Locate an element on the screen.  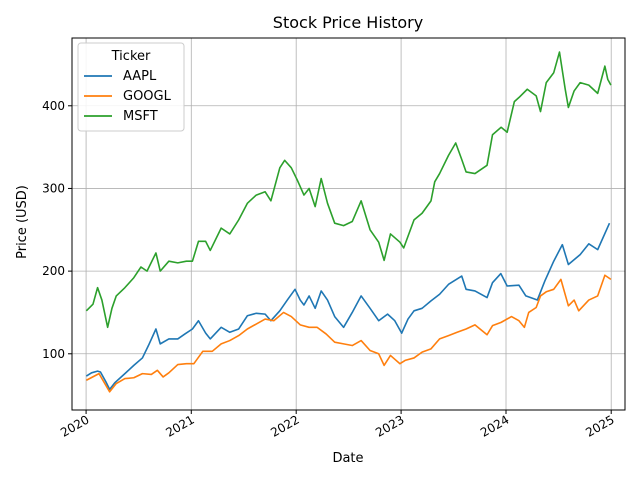
x-tick-label: 2021 is located at coordinates (179, 425).